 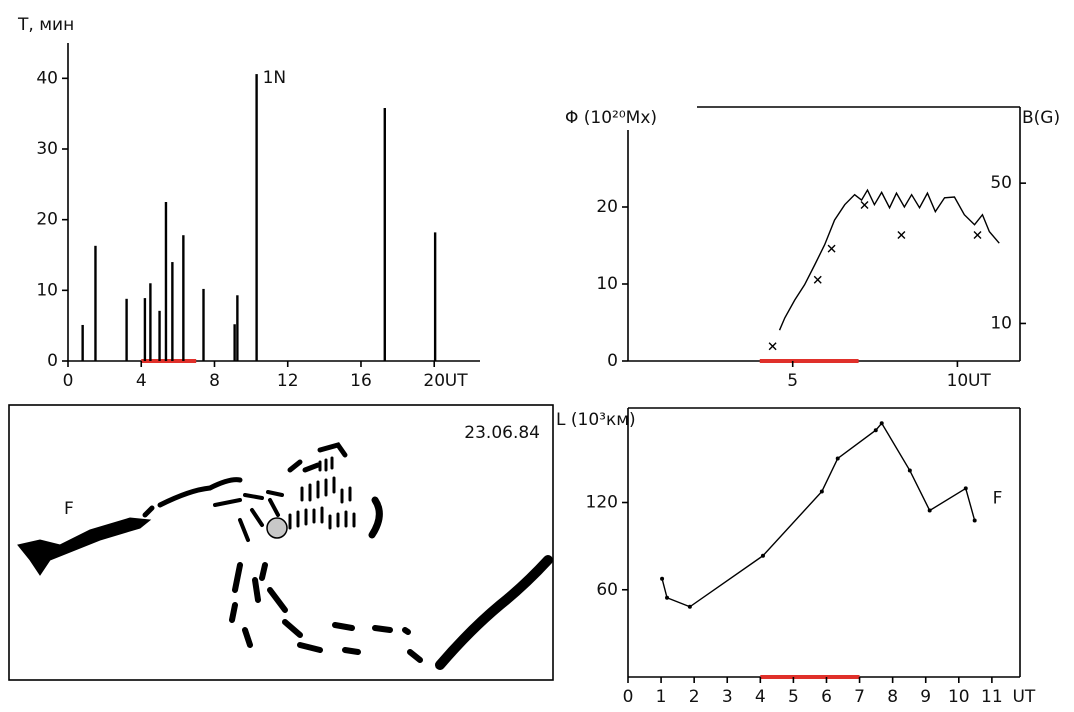 I want to click on x-tick-label: 3, so click(x=727, y=697).